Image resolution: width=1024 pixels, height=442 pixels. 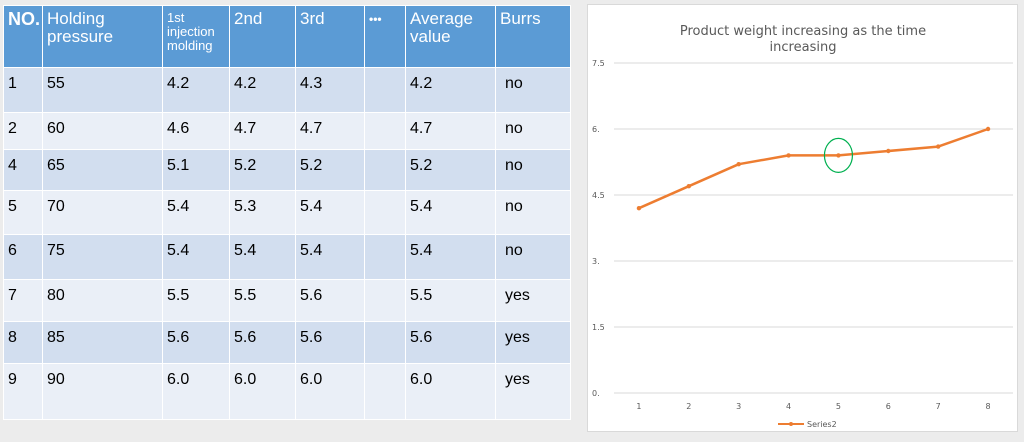 What do you see at coordinates (262, 170) in the screenshot?
I see `cell-2nd: 5.2` at bounding box center [262, 170].